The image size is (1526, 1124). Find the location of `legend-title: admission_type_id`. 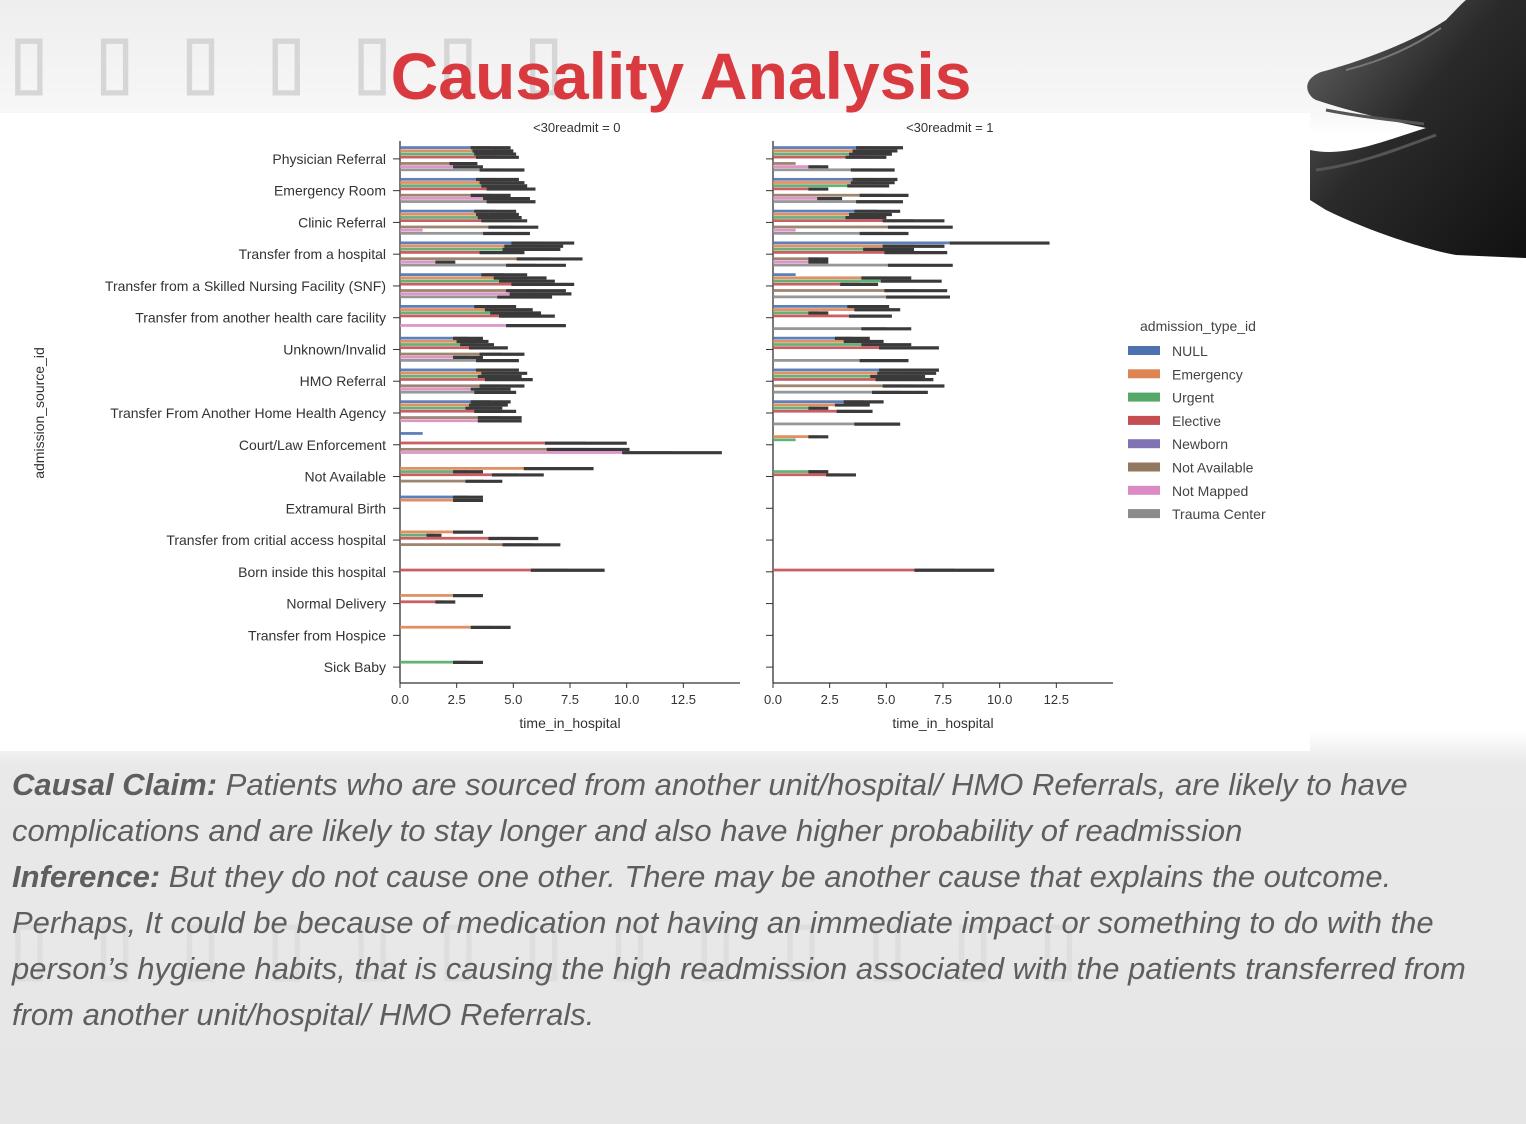

legend-title: admission_type_id is located at coordinates (1198, 326).